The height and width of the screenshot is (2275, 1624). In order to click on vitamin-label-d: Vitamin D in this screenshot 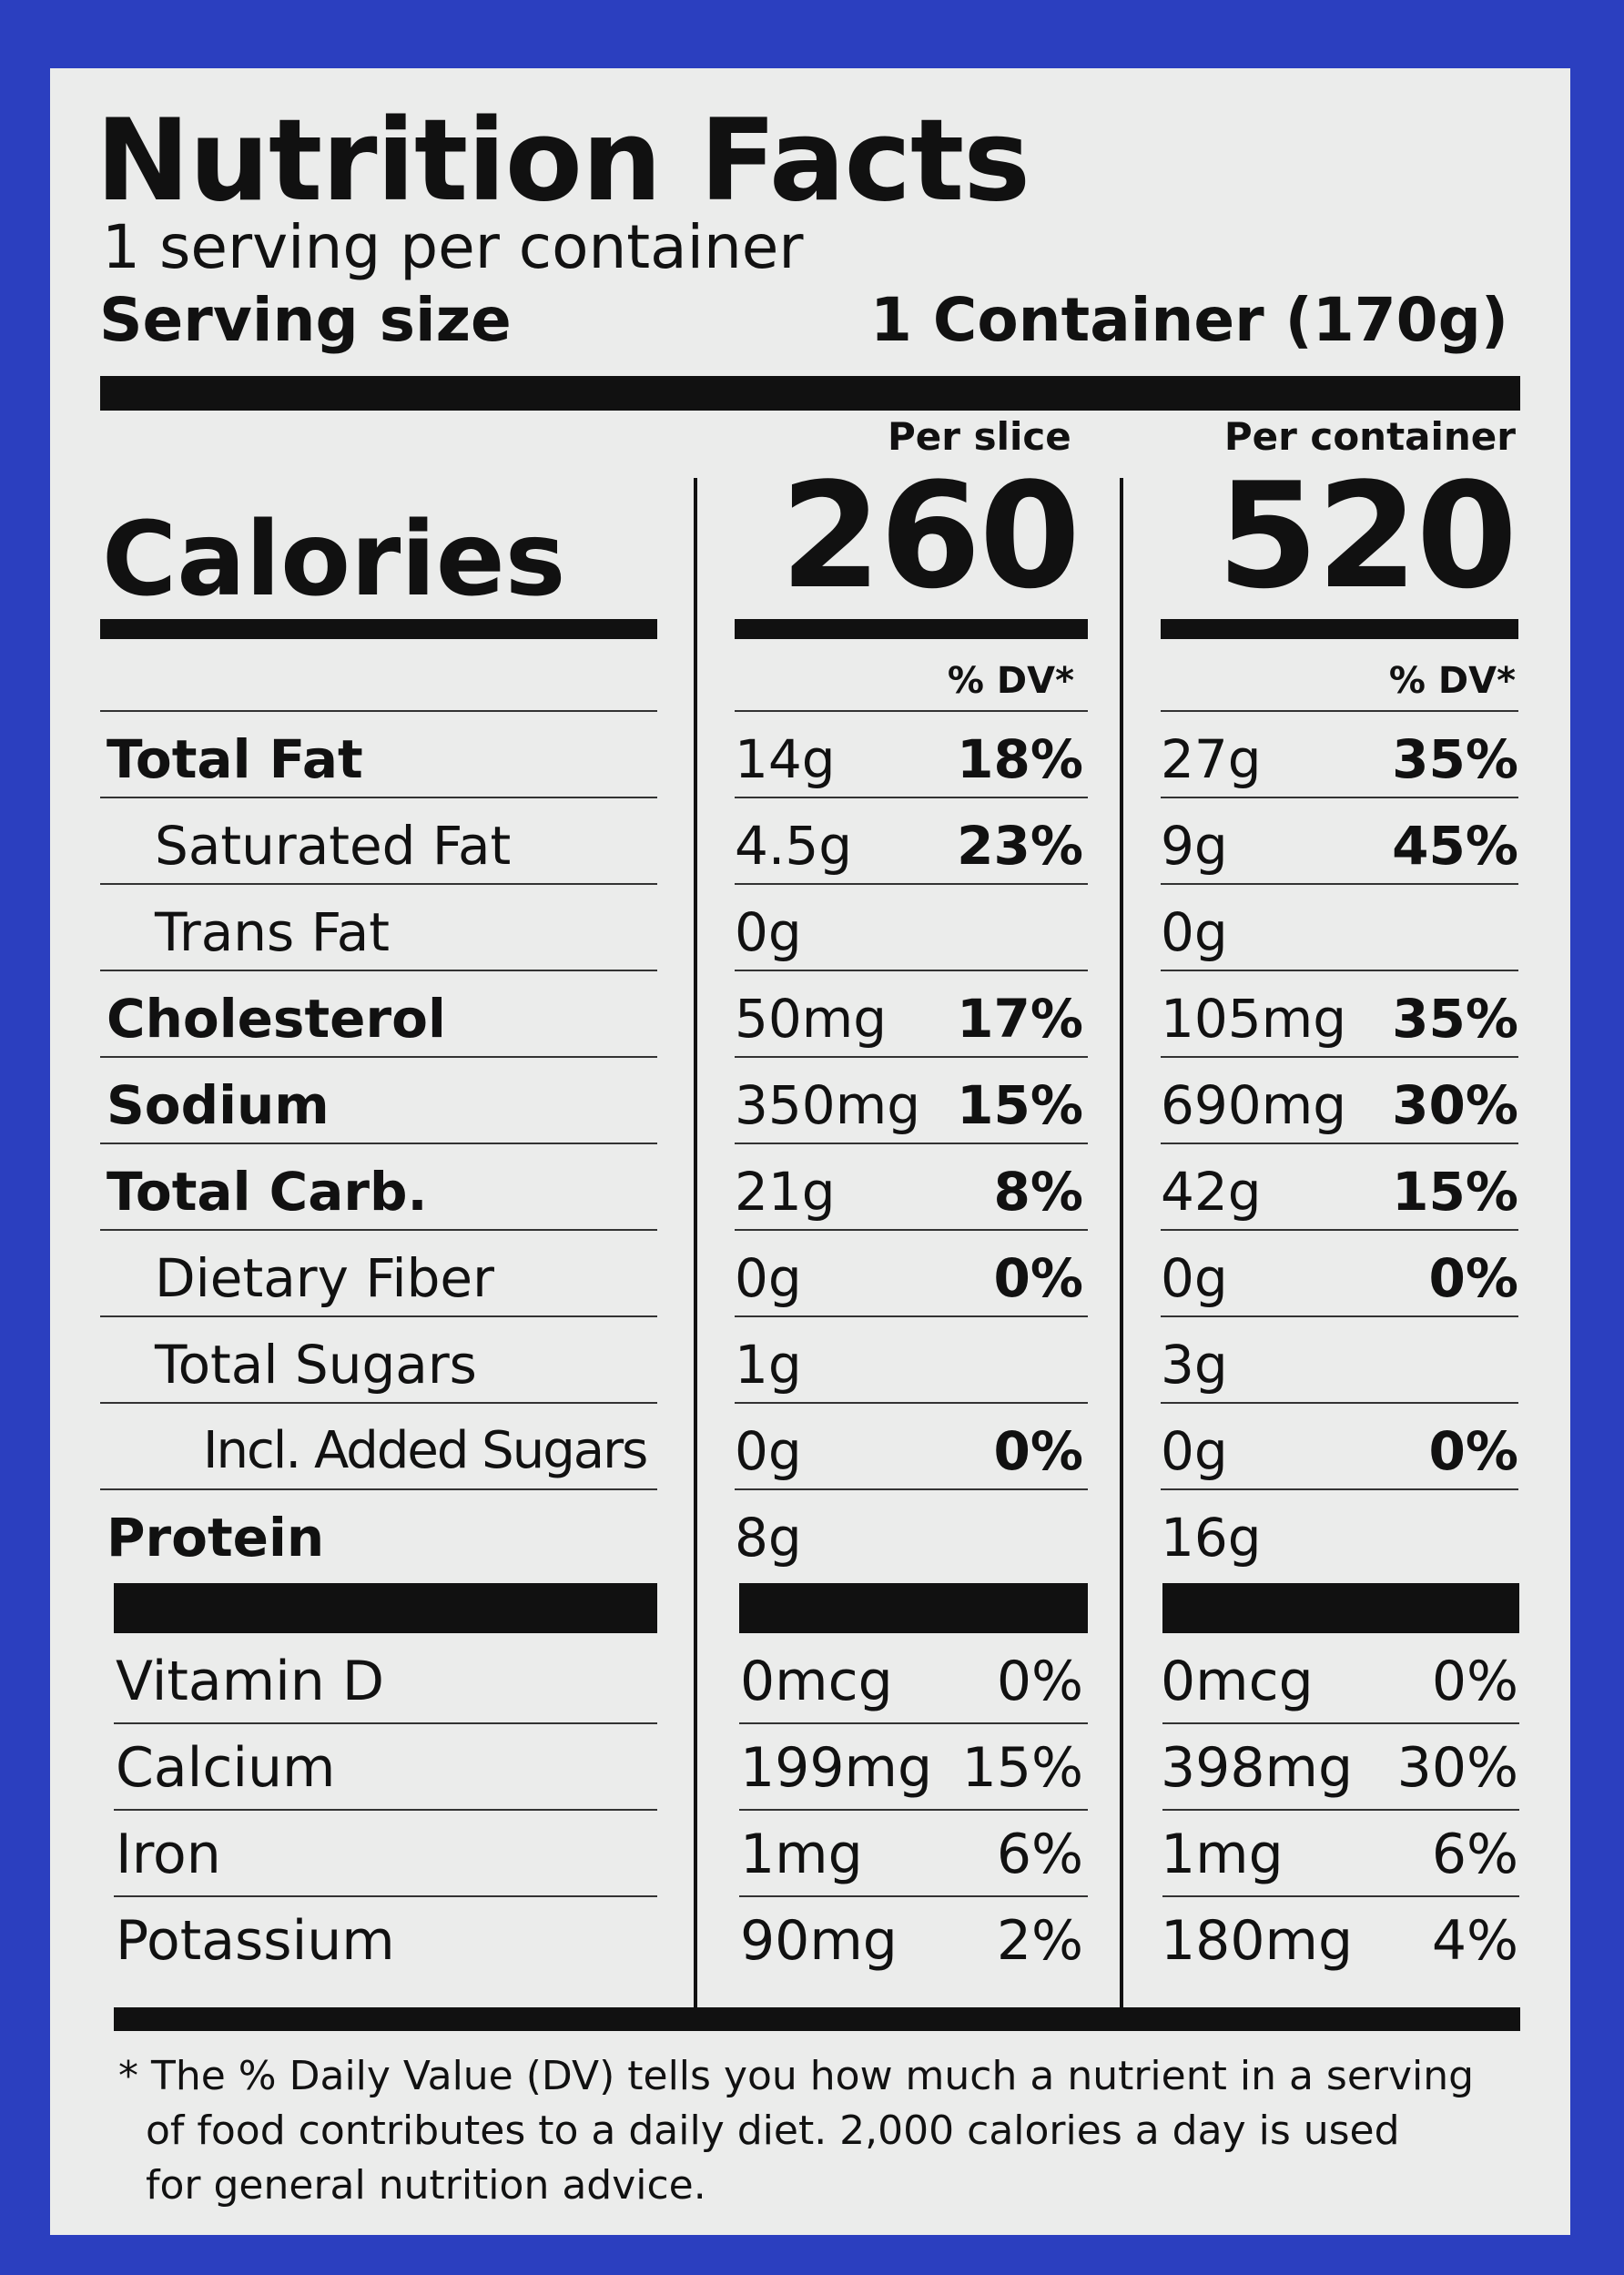, I will do `click(250, 1681)`.